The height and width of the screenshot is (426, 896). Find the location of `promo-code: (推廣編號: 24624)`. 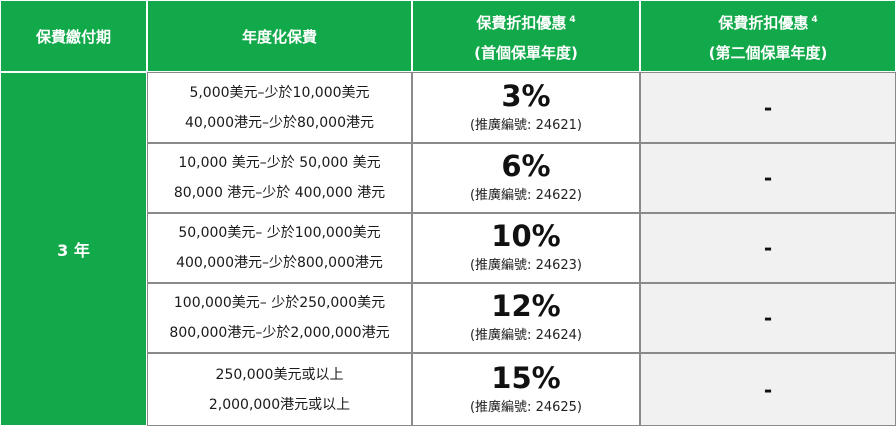

promo-code: (推廣編號: 24624) is located at coordinates (525, 335).